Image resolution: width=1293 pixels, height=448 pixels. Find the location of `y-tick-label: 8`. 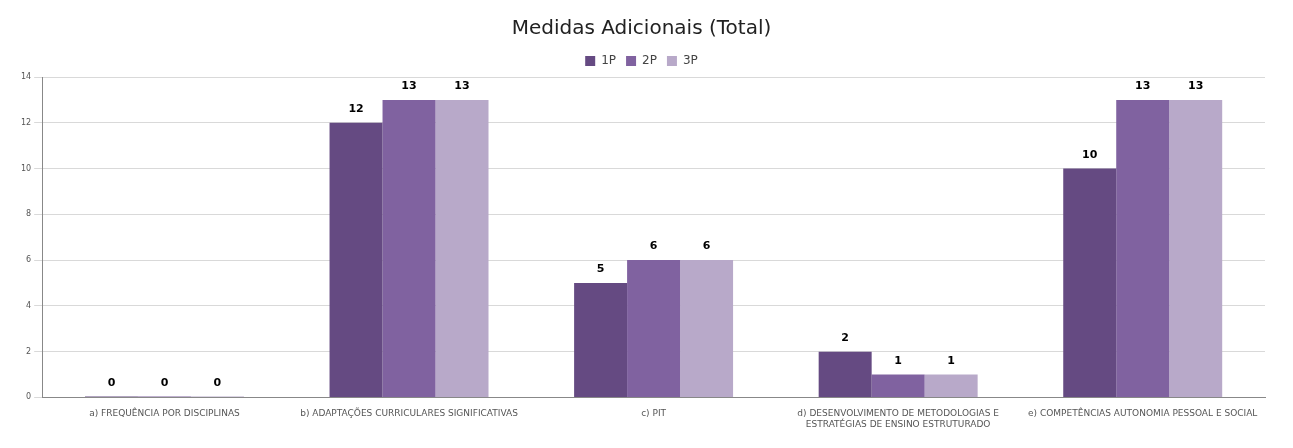

y-tick-label: 8 is located at coordinates (29, 214).